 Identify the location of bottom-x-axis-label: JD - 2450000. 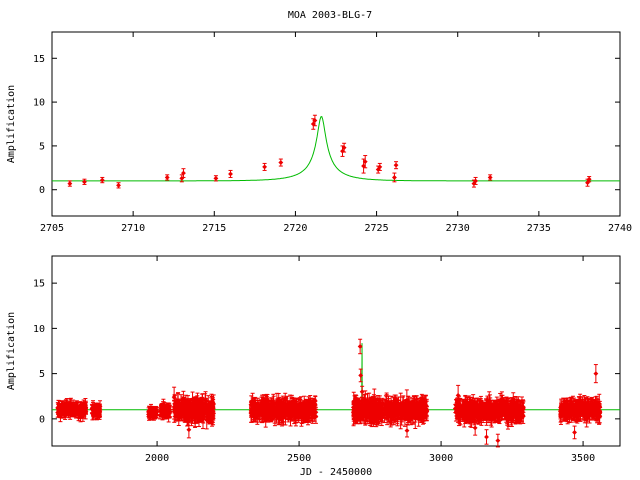
(336, 472).